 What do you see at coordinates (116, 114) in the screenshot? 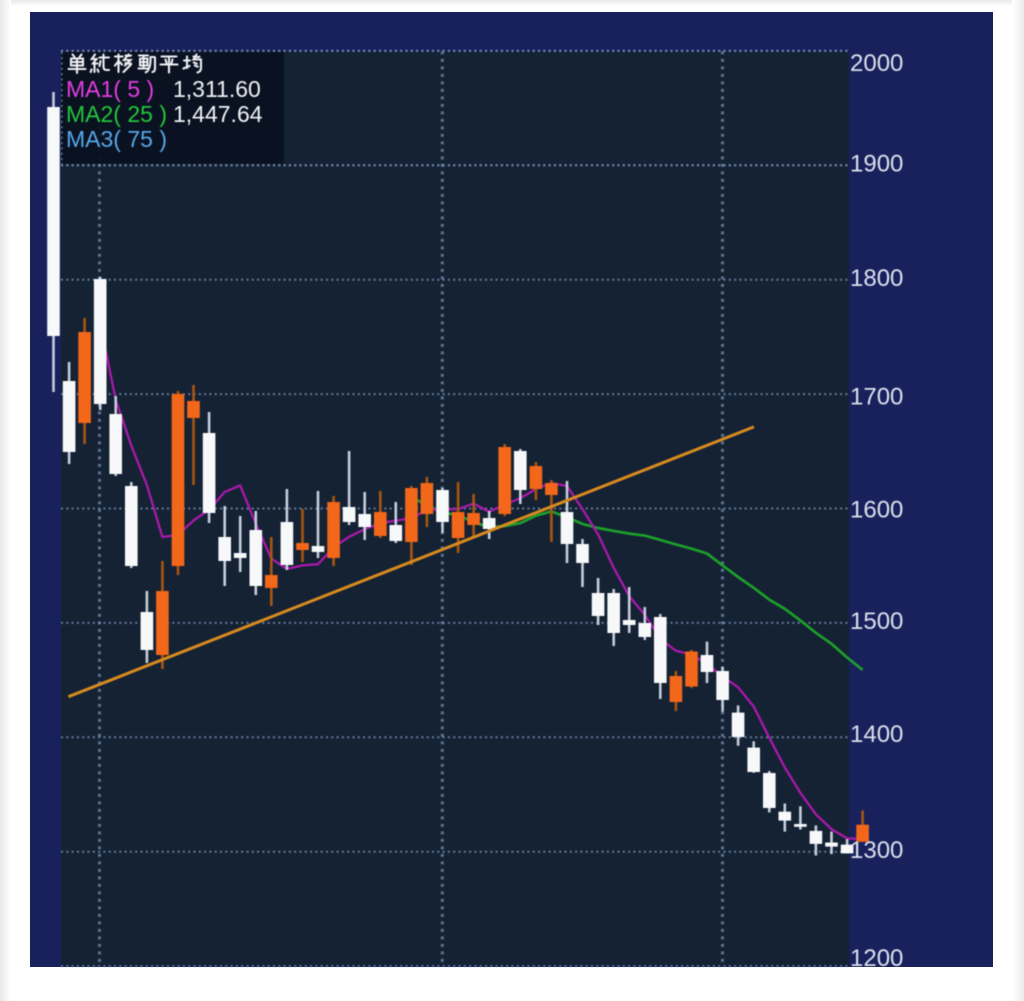
I see `svg-text: MA2( 25 )` at bounding box center [116, 114].